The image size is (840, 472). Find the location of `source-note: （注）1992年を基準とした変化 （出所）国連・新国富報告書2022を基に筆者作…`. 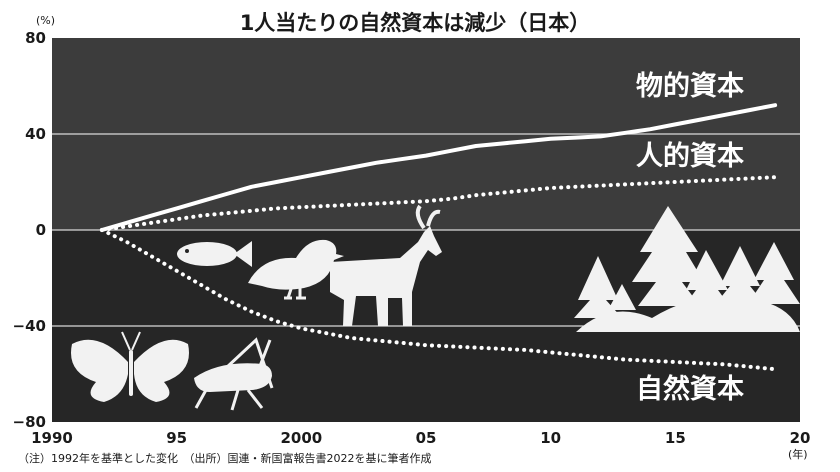

source-note: （注）1992年を基準とした変化 （出所）国連・新国富報告書2022を基に筆者作… is located at coordinates (225, 458).